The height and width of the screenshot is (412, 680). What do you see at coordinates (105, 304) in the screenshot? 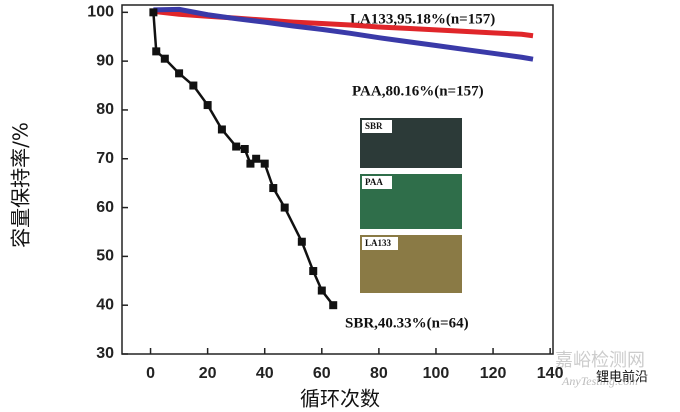
I see `y-tick-label: 40` at bounding box center [105, 304].